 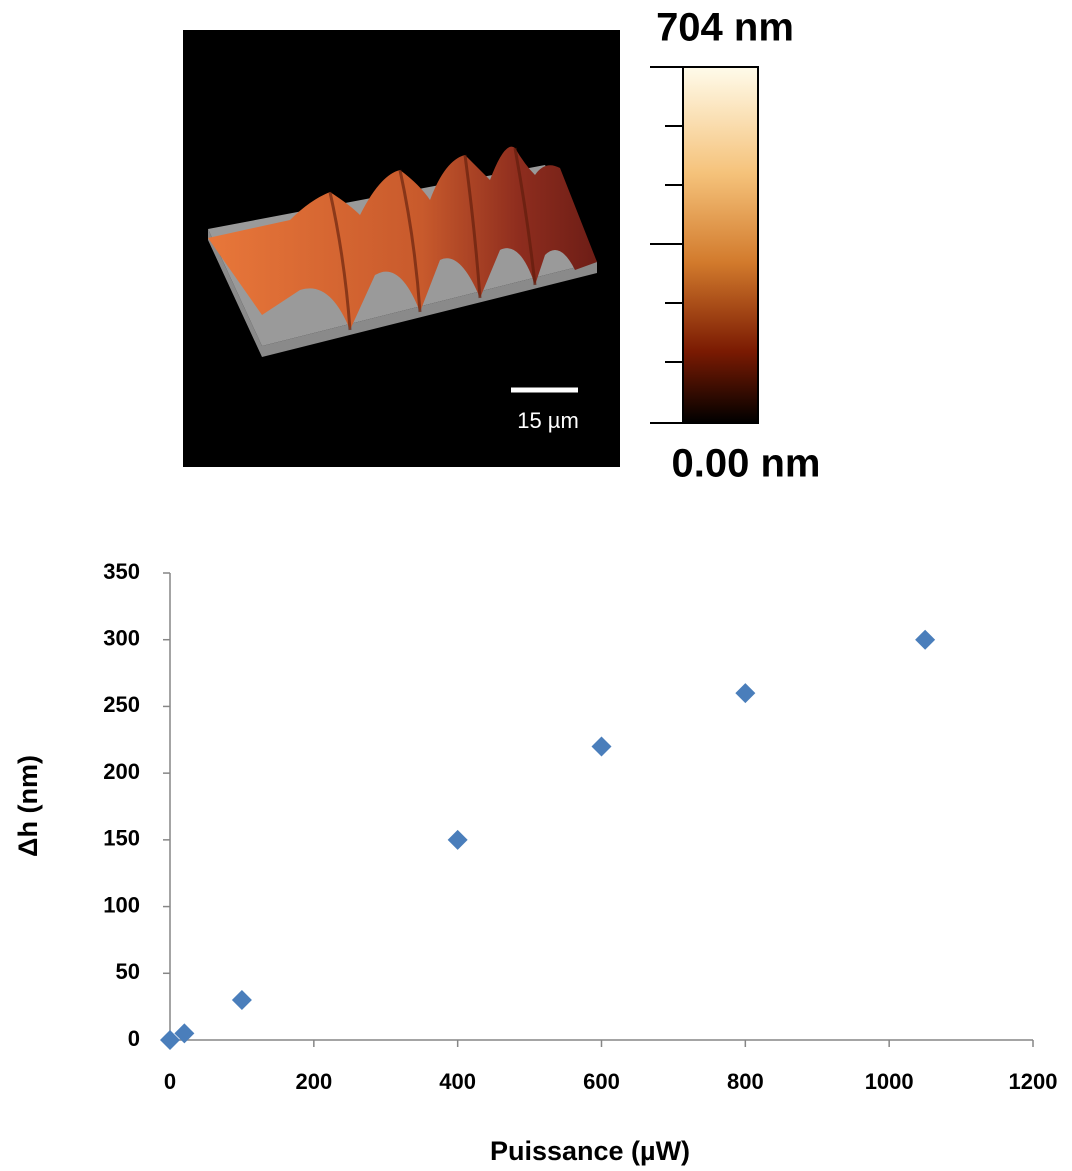 I want to click on ridge-shading, so click(x=432, y=239).